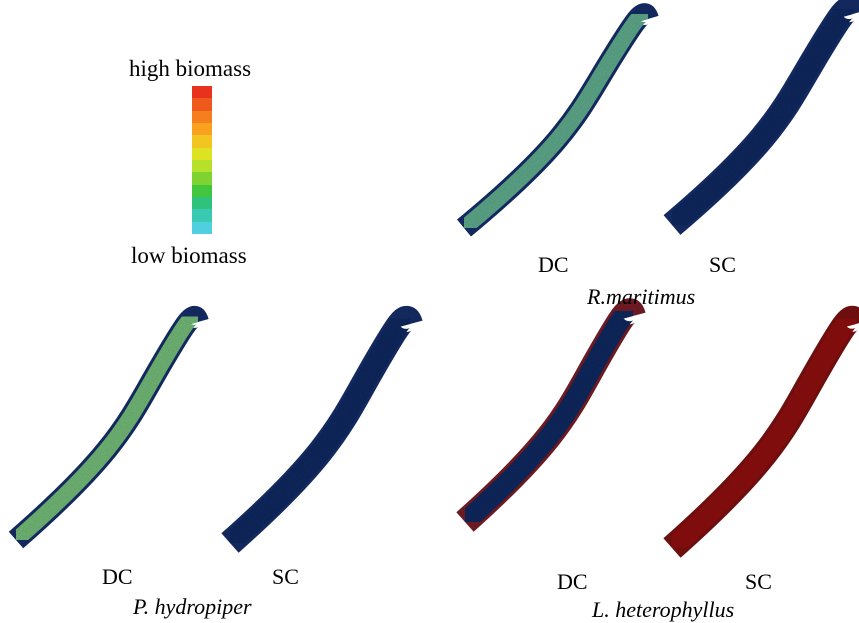 The image size is (859, 623). Describe the element at coordinates (117, 576) in the screenshot. I see `p-hydropiper-dc-label: DC` at that location.